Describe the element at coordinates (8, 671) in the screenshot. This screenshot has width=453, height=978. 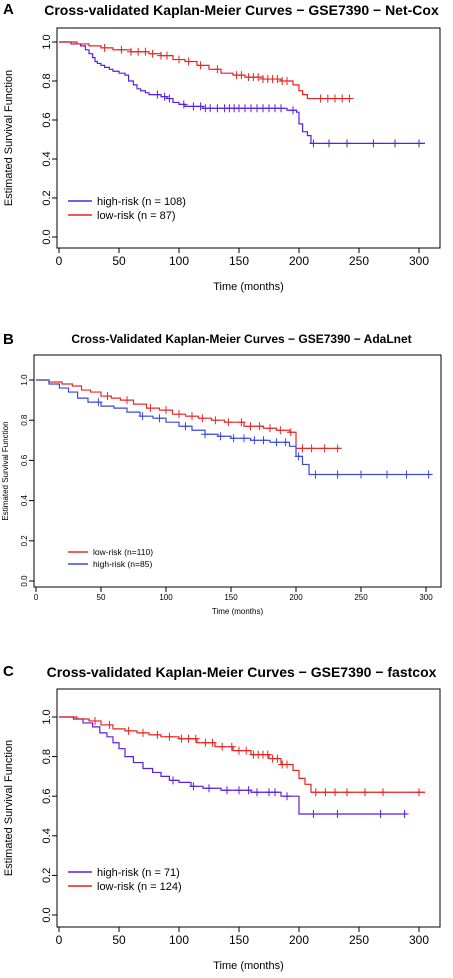
I see `panel-label: C` at that location.